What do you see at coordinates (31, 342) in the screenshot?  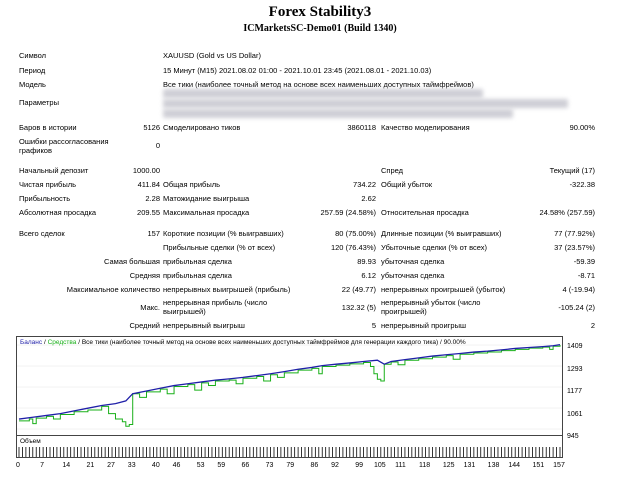 I see `legend-balance: Баланс` at bounding box center [31, 342].